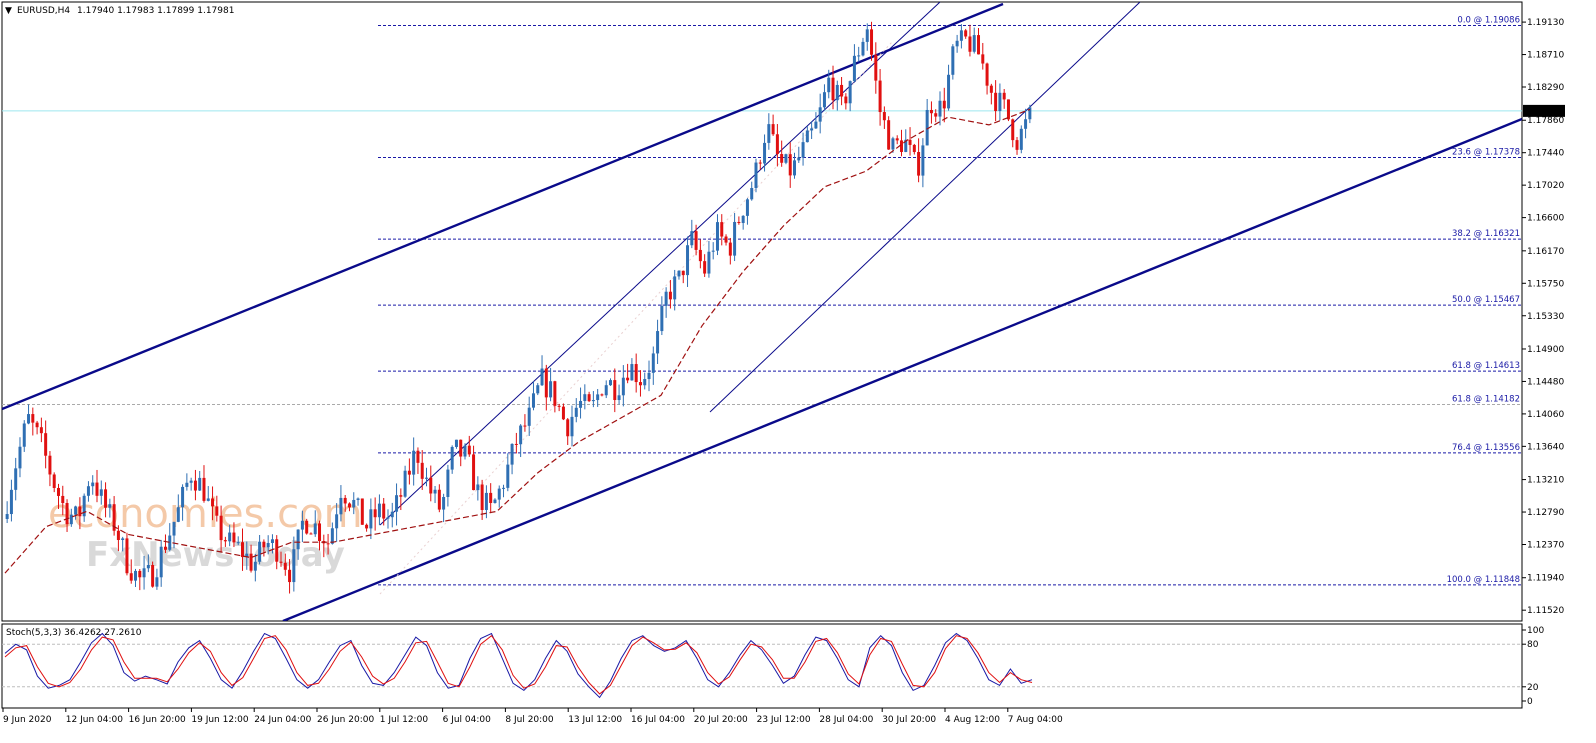 This screenshot has height=743, width=1596. What do you see at coordinates (345, 720) in the screenshot?
I see `time-tick-label: 26 Jun 20:00` at bounding box center [345, 720].